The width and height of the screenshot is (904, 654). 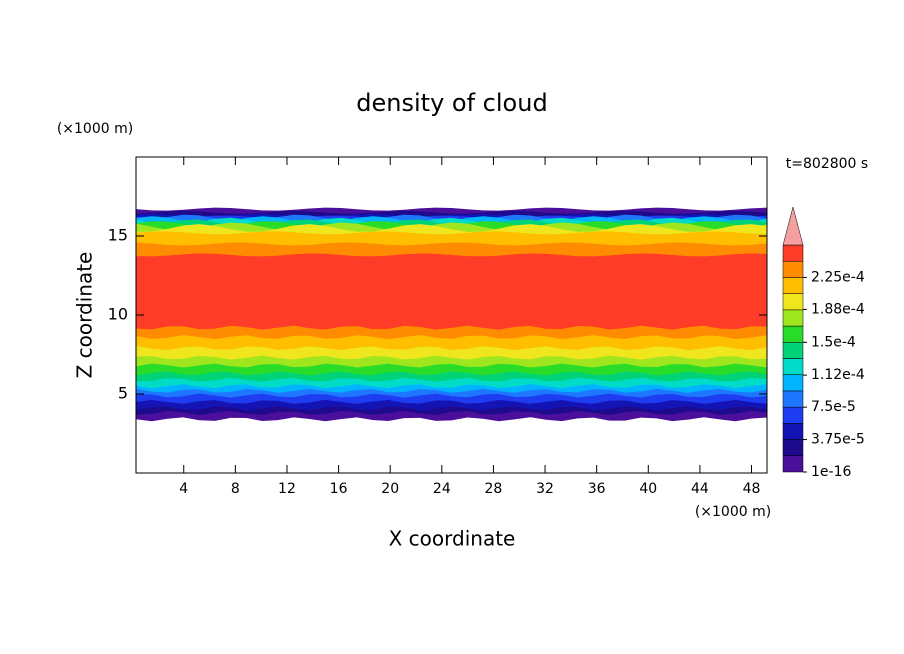 I want to click on x-tick-label: 8, so click(x=235, y=489).